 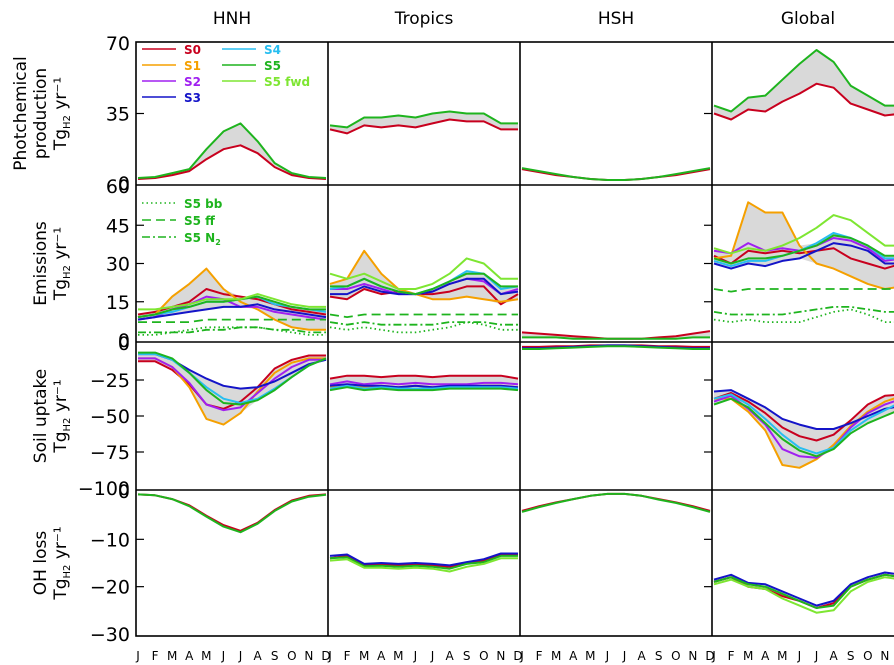 What do you see at coordinates (118, 265) in the screenshot?
I see `y-tick-label: 30` at bounding box center [118, 265].